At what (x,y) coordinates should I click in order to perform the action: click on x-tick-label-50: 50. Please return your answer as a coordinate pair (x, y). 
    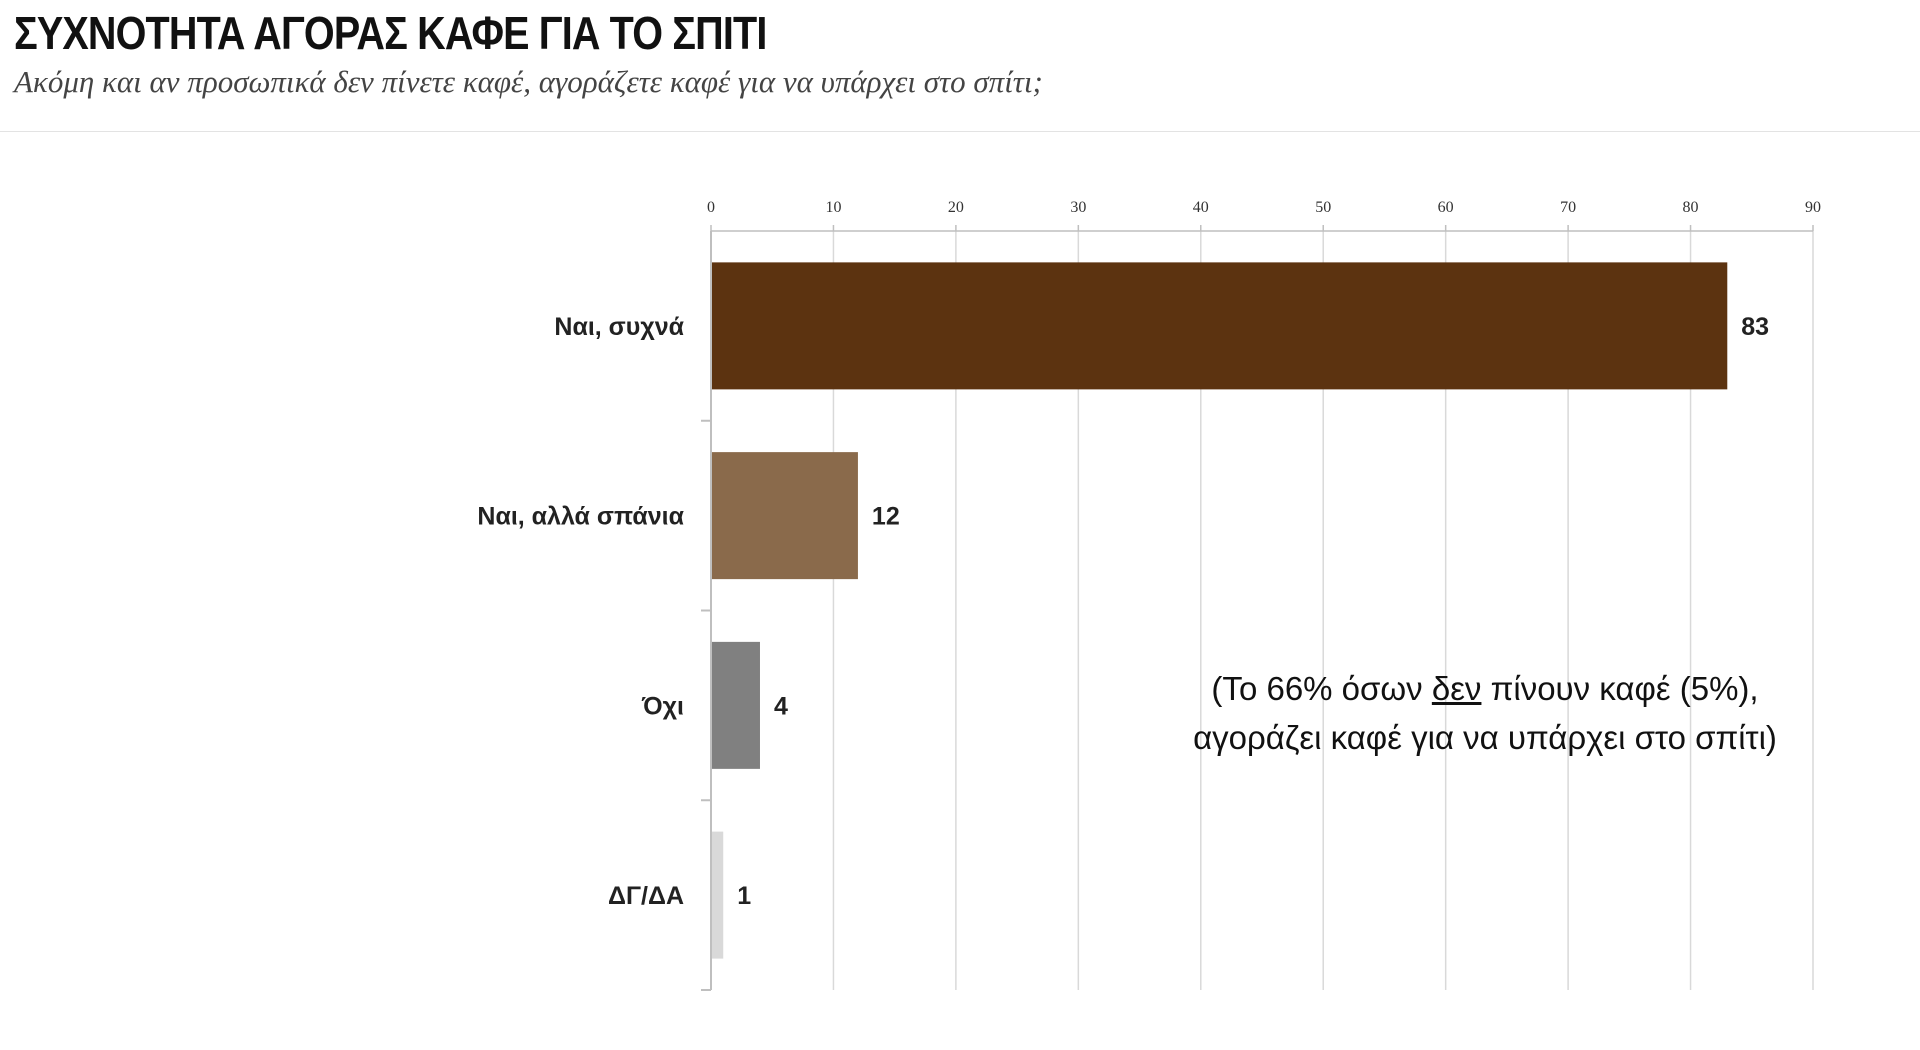
    Looking at the image, I should click on (1323, 207).